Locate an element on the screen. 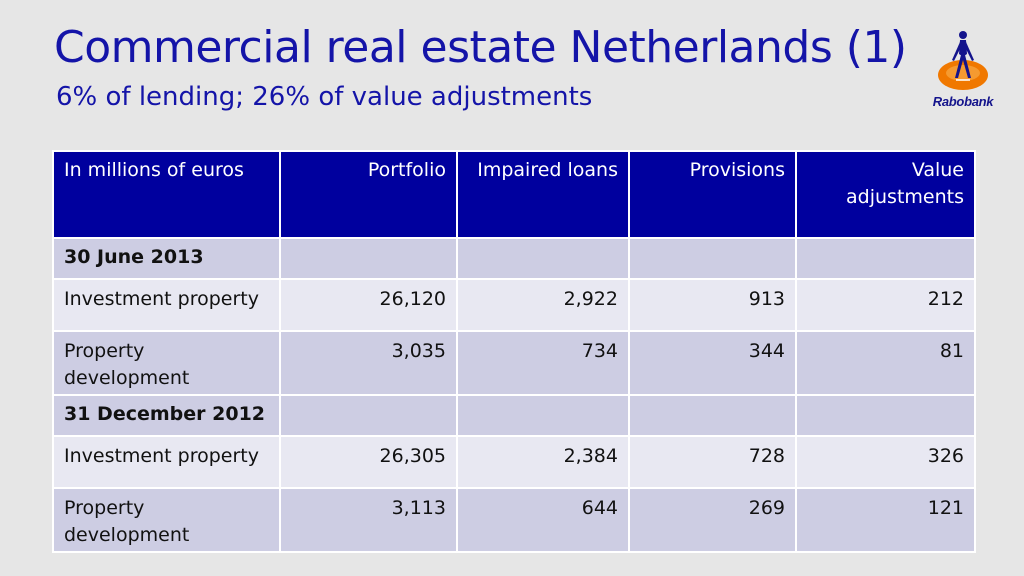 This screenshot has height=576, width=1024. header-provisions: Provisions is located at coordinates (712, 194).